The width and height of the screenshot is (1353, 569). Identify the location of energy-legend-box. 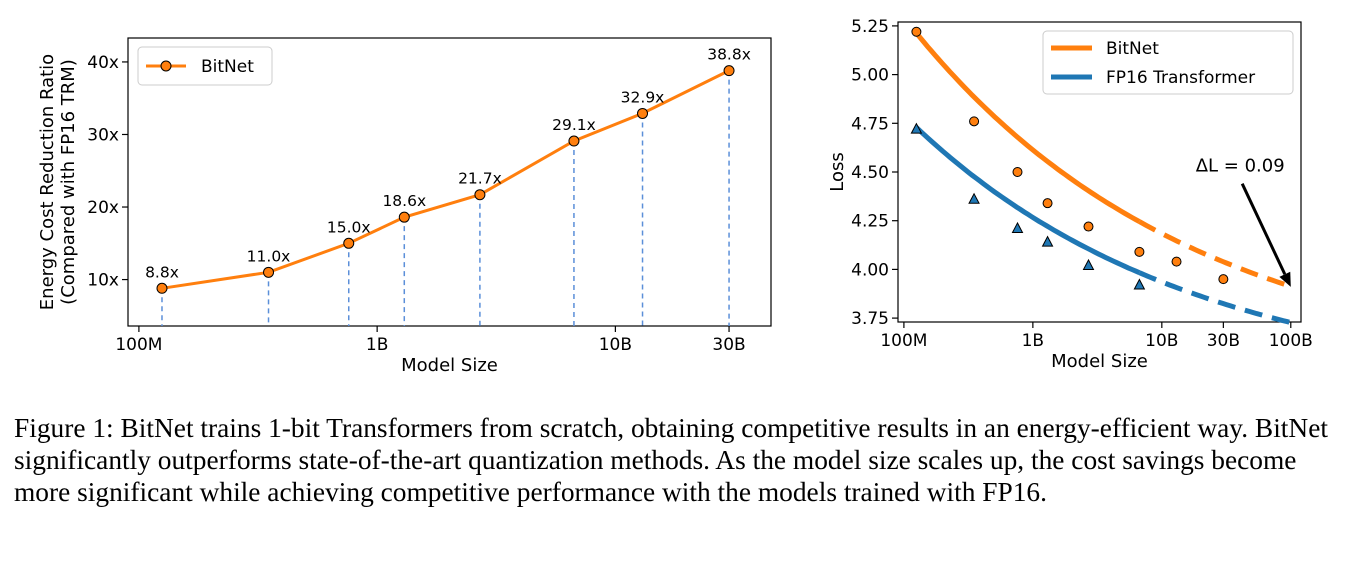
(205, 66).